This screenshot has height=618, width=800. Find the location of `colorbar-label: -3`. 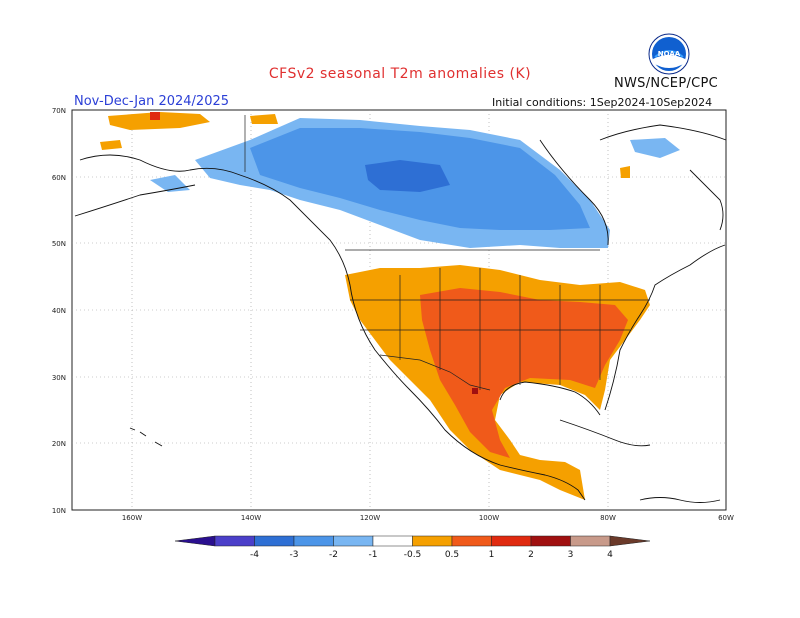

colorbar-label: -3 is located at coordinates (294, 555).